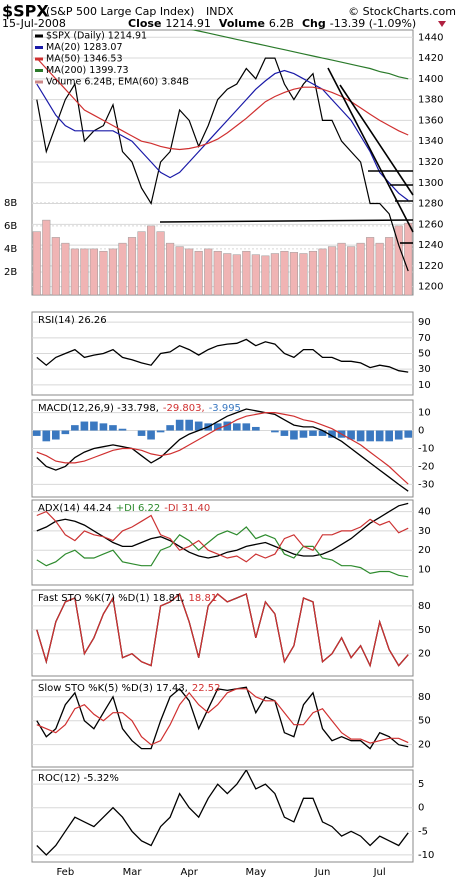  What do you see at coordinates (84, 47) in the screenshot?
I see `legend-label: MA(20) 1283.07` at bounding box center [84, 47].